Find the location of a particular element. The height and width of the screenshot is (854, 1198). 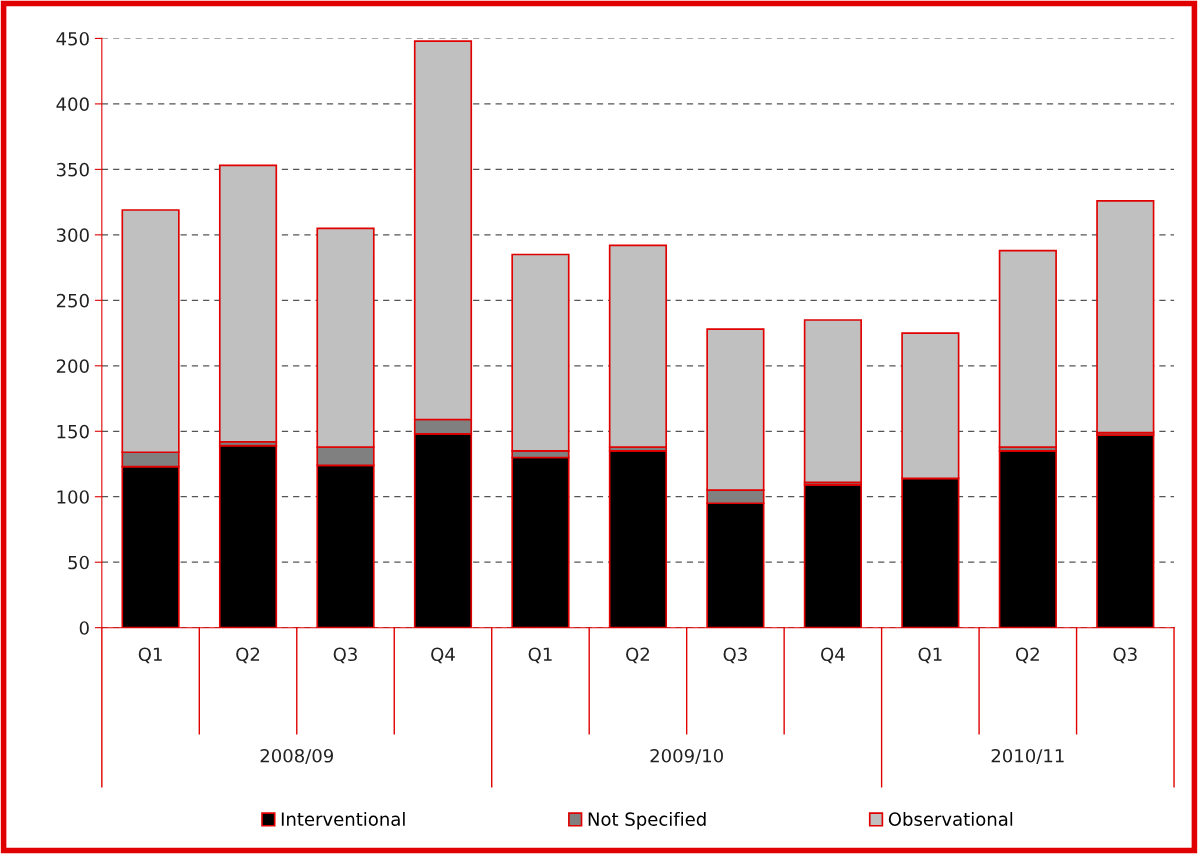

legend-label: Interventional is located at coordinates (343, 818).